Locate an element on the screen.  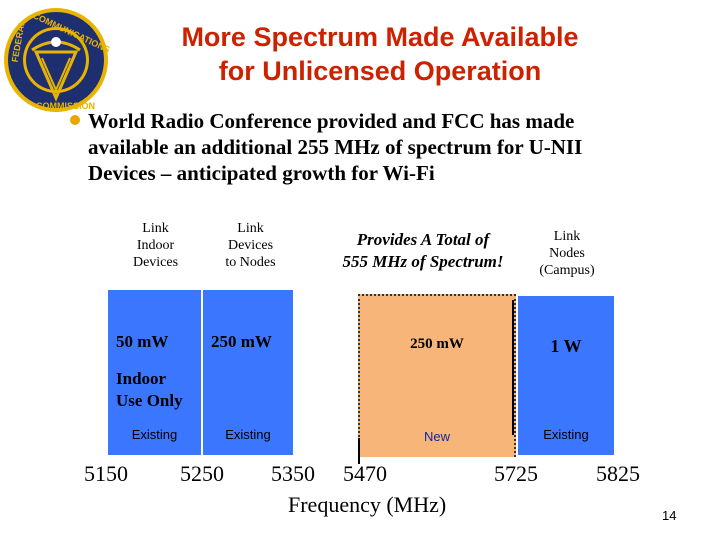
tick-label: 5250 is located at coordinates (202, 473).